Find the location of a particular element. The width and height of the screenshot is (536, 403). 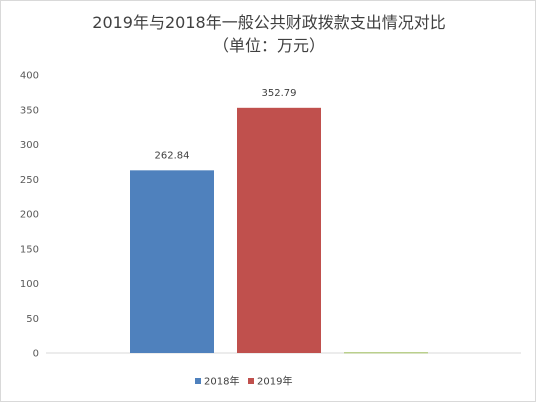

y-tick-label: 350 is located at coordinates (29, 110).